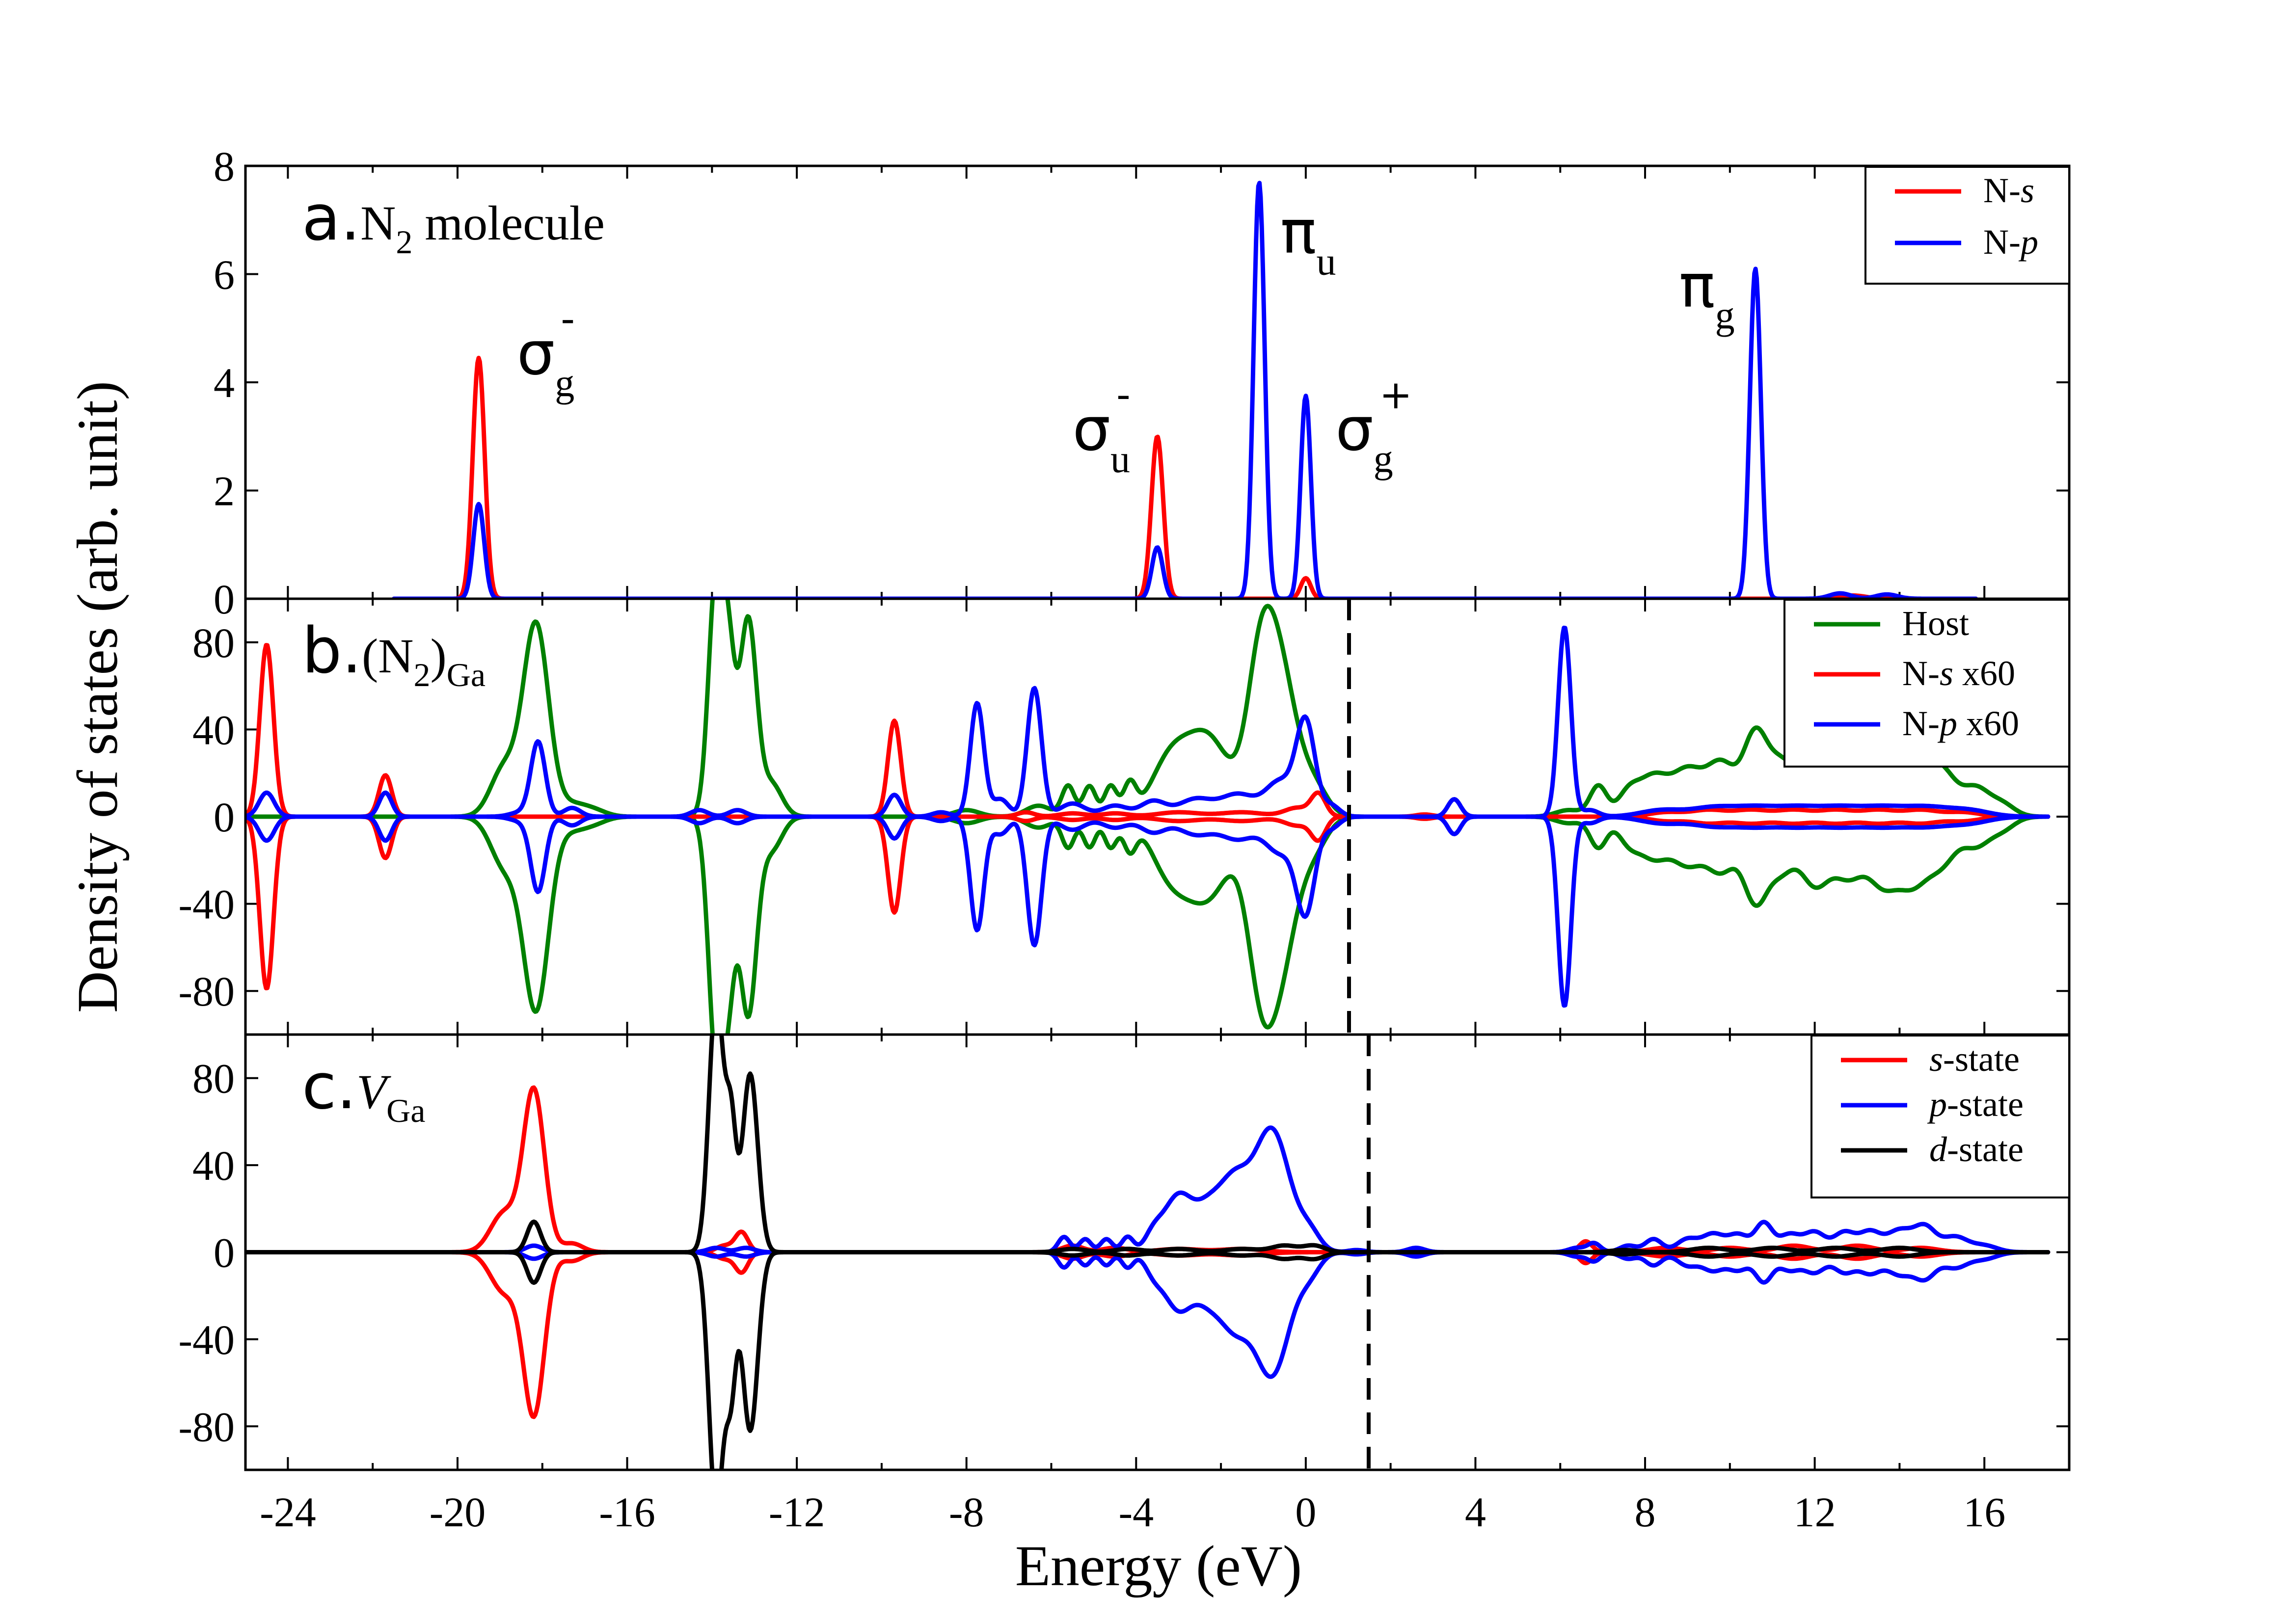 The image size is (2296, 1622). What do you see at coordinates (1938, 1149) in the screenshot?
I see `legend-entry-italic: d` at bounding box center [1938, 1149].